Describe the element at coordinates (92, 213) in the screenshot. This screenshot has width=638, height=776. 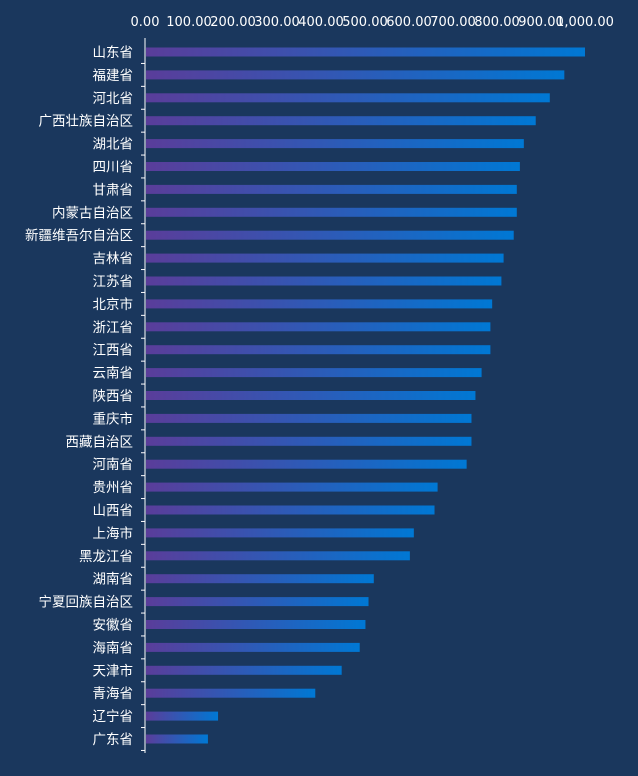
I see `category-label: 内蒙古自治区` at that location.